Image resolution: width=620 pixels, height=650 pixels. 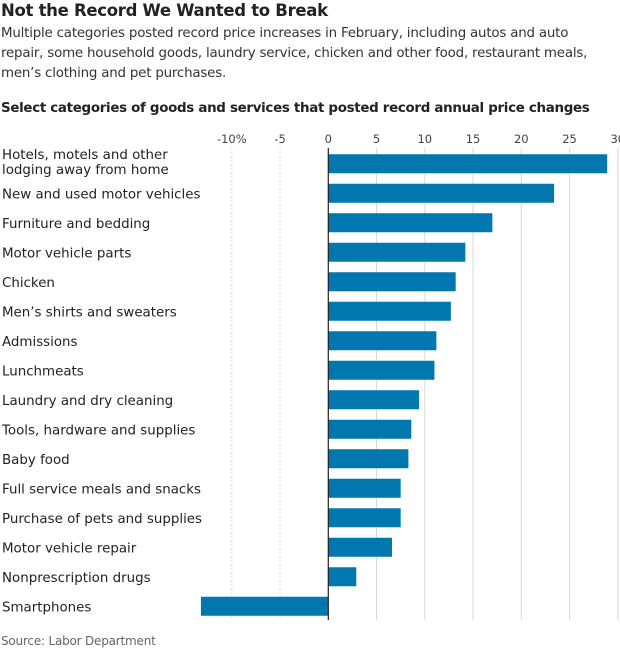 I want to click on x-tick-label: 20, so click(x=521, y=139).